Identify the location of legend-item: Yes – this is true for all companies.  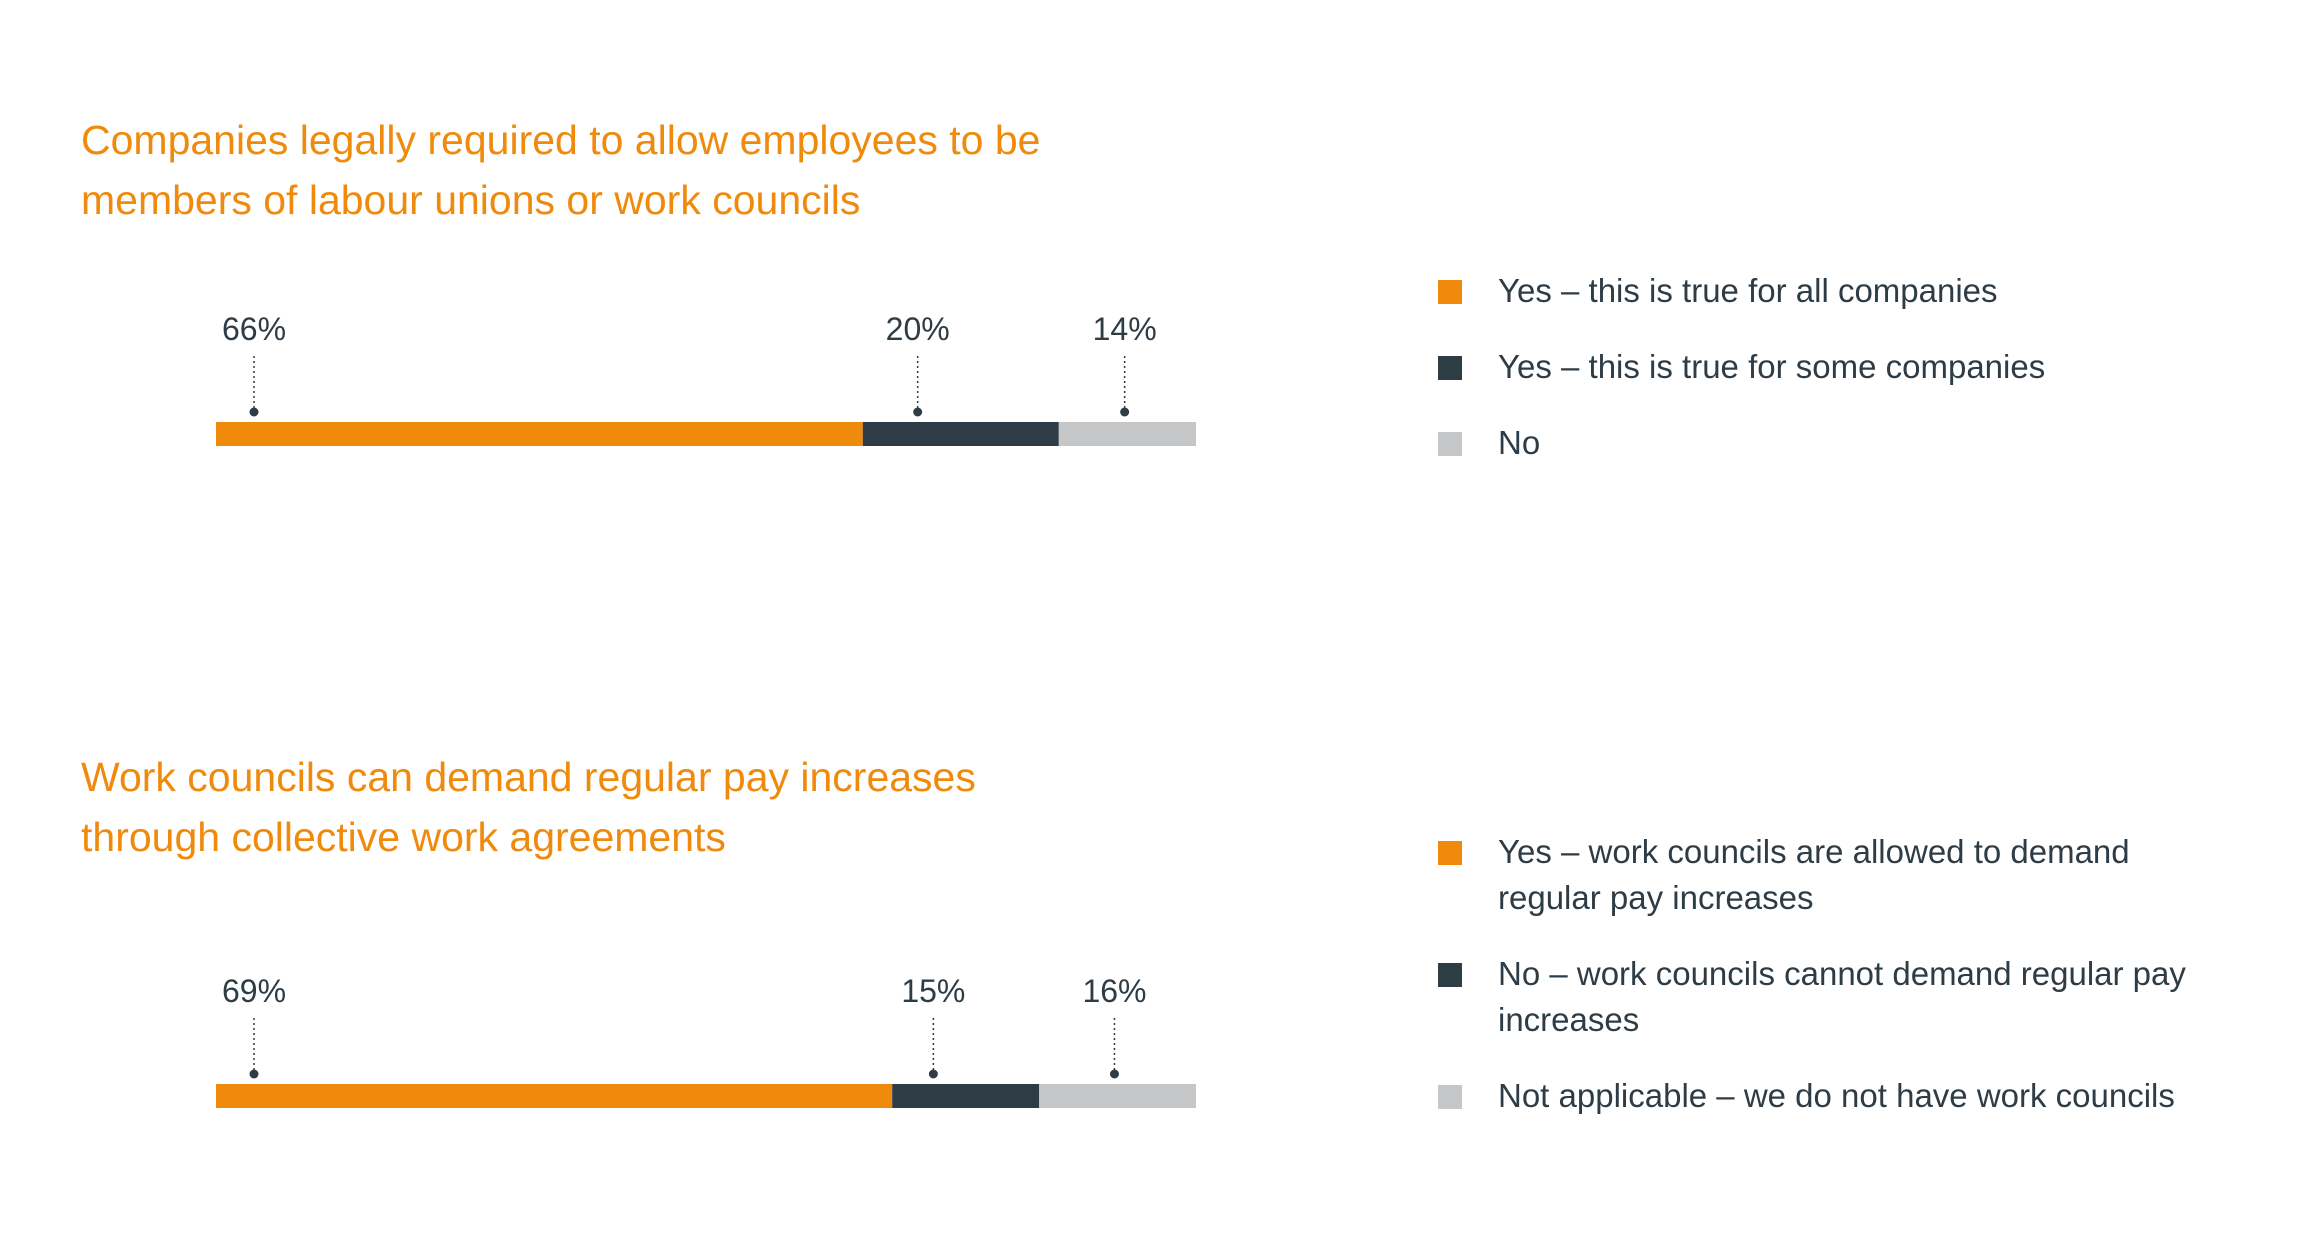
(1848, 291).